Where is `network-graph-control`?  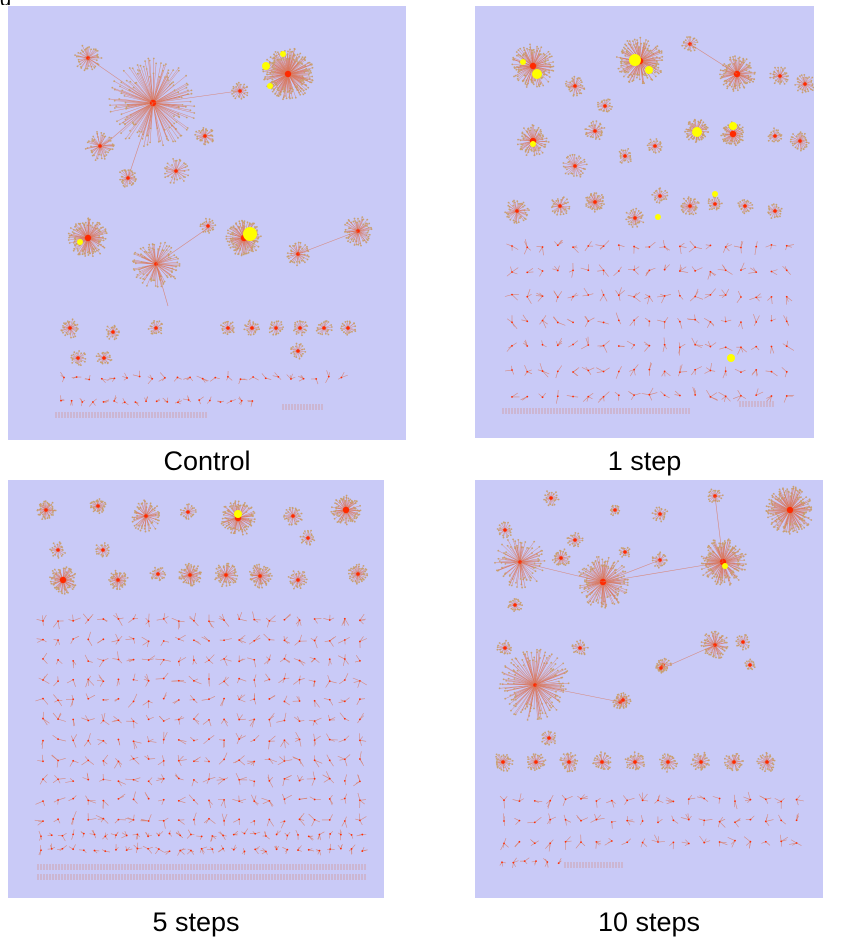 network-graph-control is located at coordinates (214, 231).